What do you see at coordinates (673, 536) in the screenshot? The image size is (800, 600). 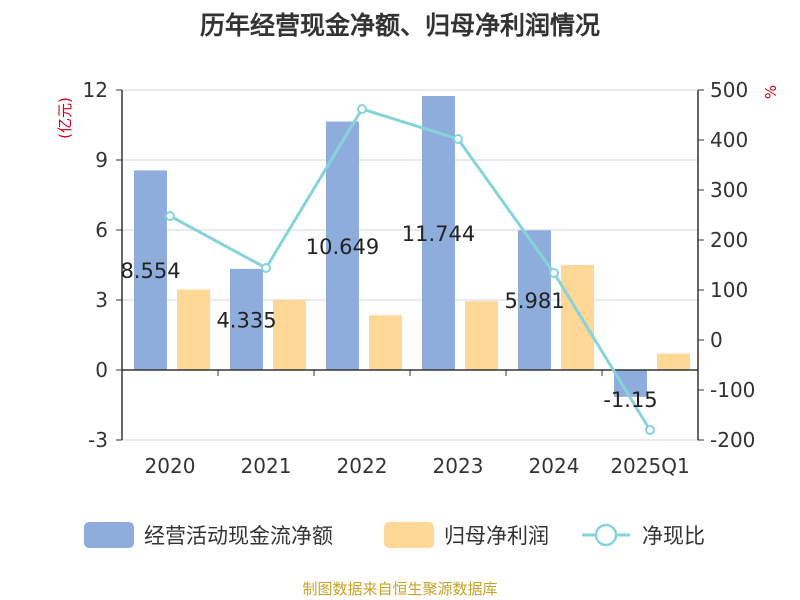 I see `legend-label-2: 净现比` at bounding box center [673, 536].